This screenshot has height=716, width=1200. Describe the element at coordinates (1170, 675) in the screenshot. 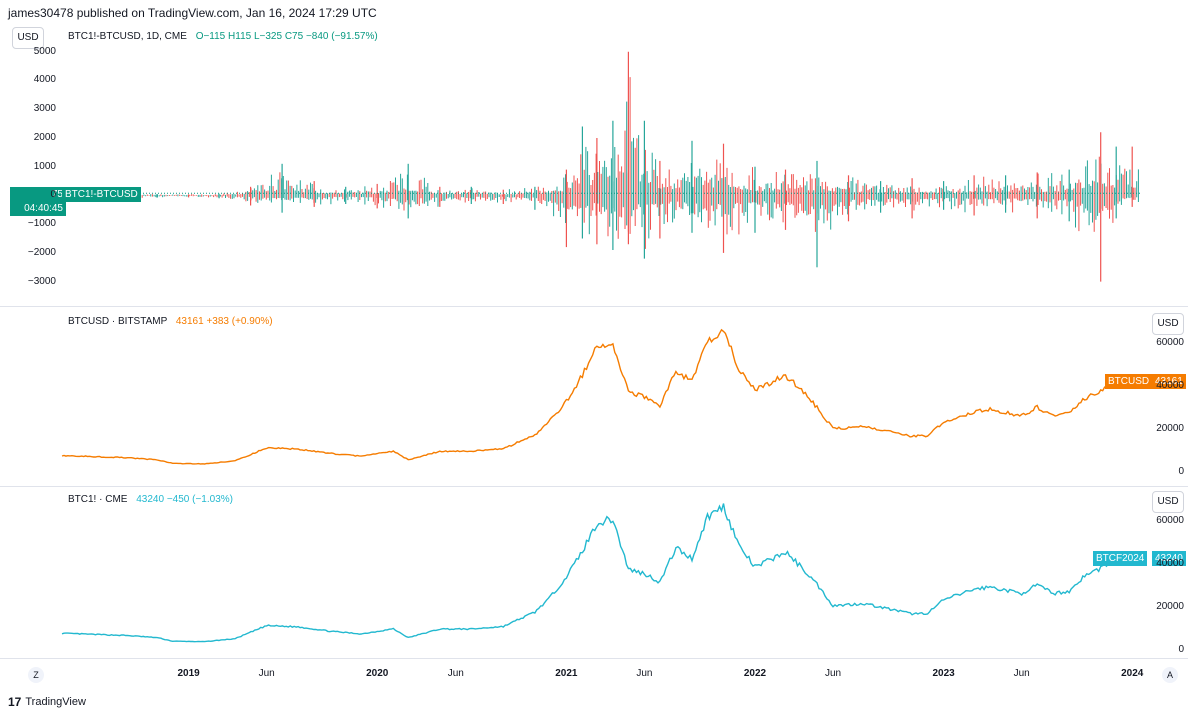

I see `auto-scale-button: A` at that location.